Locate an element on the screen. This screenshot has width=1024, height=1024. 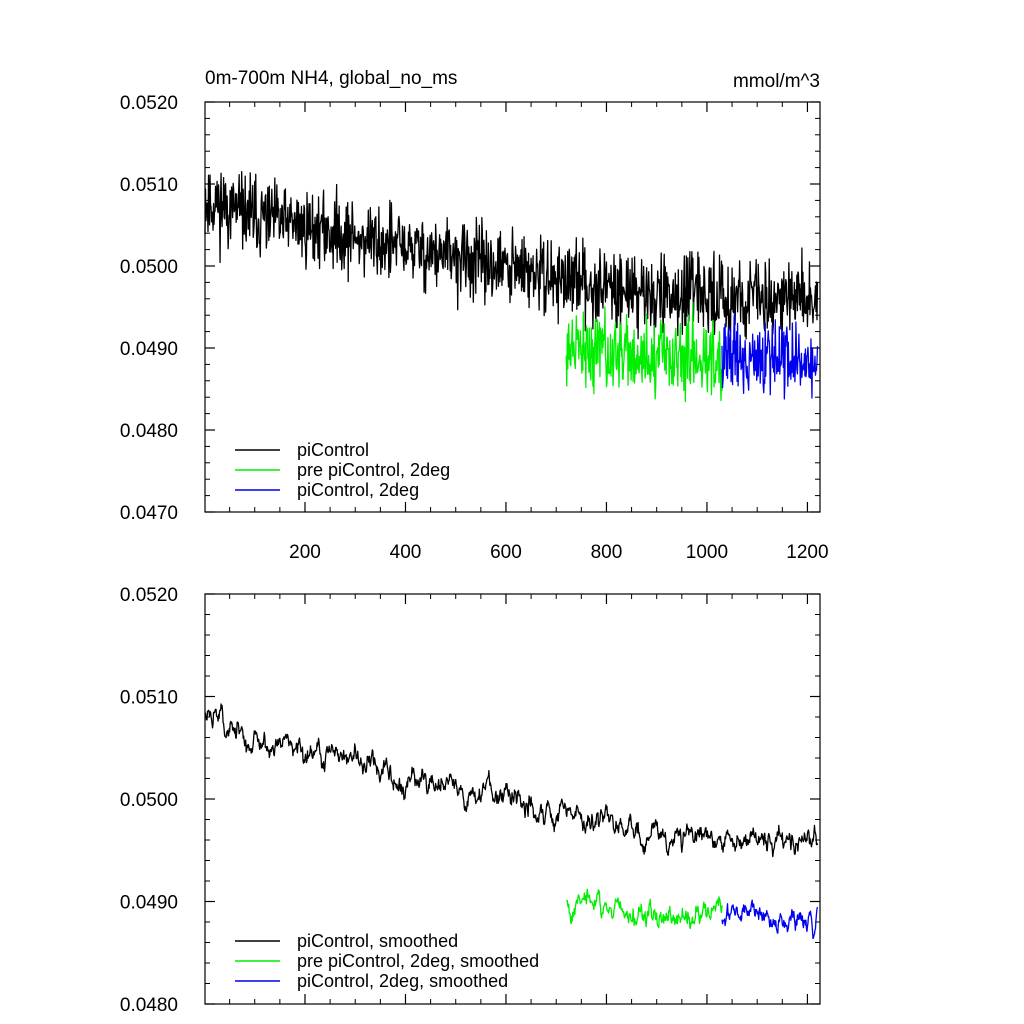
x-tick-label: 1200 is located at coordinates (807, 552).